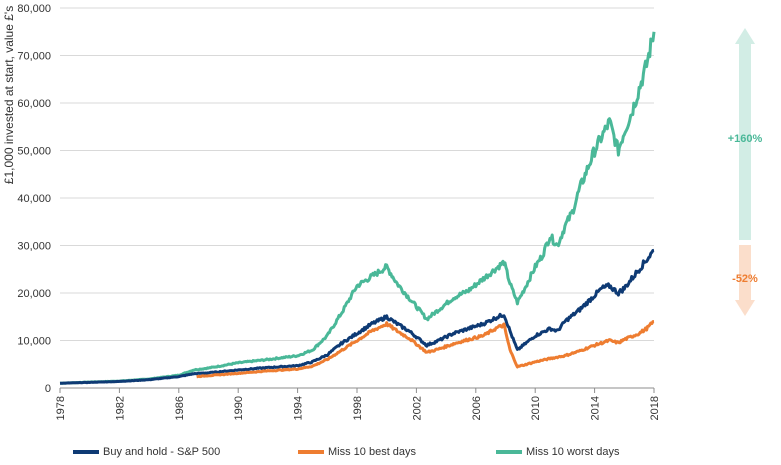 Image resolution: width=781 pixels, height=465 pixels. What do you see at coordinates (655, 408) in the screenshot?
I see `x-tick-label: 2018` at bounding box center [655, 408].